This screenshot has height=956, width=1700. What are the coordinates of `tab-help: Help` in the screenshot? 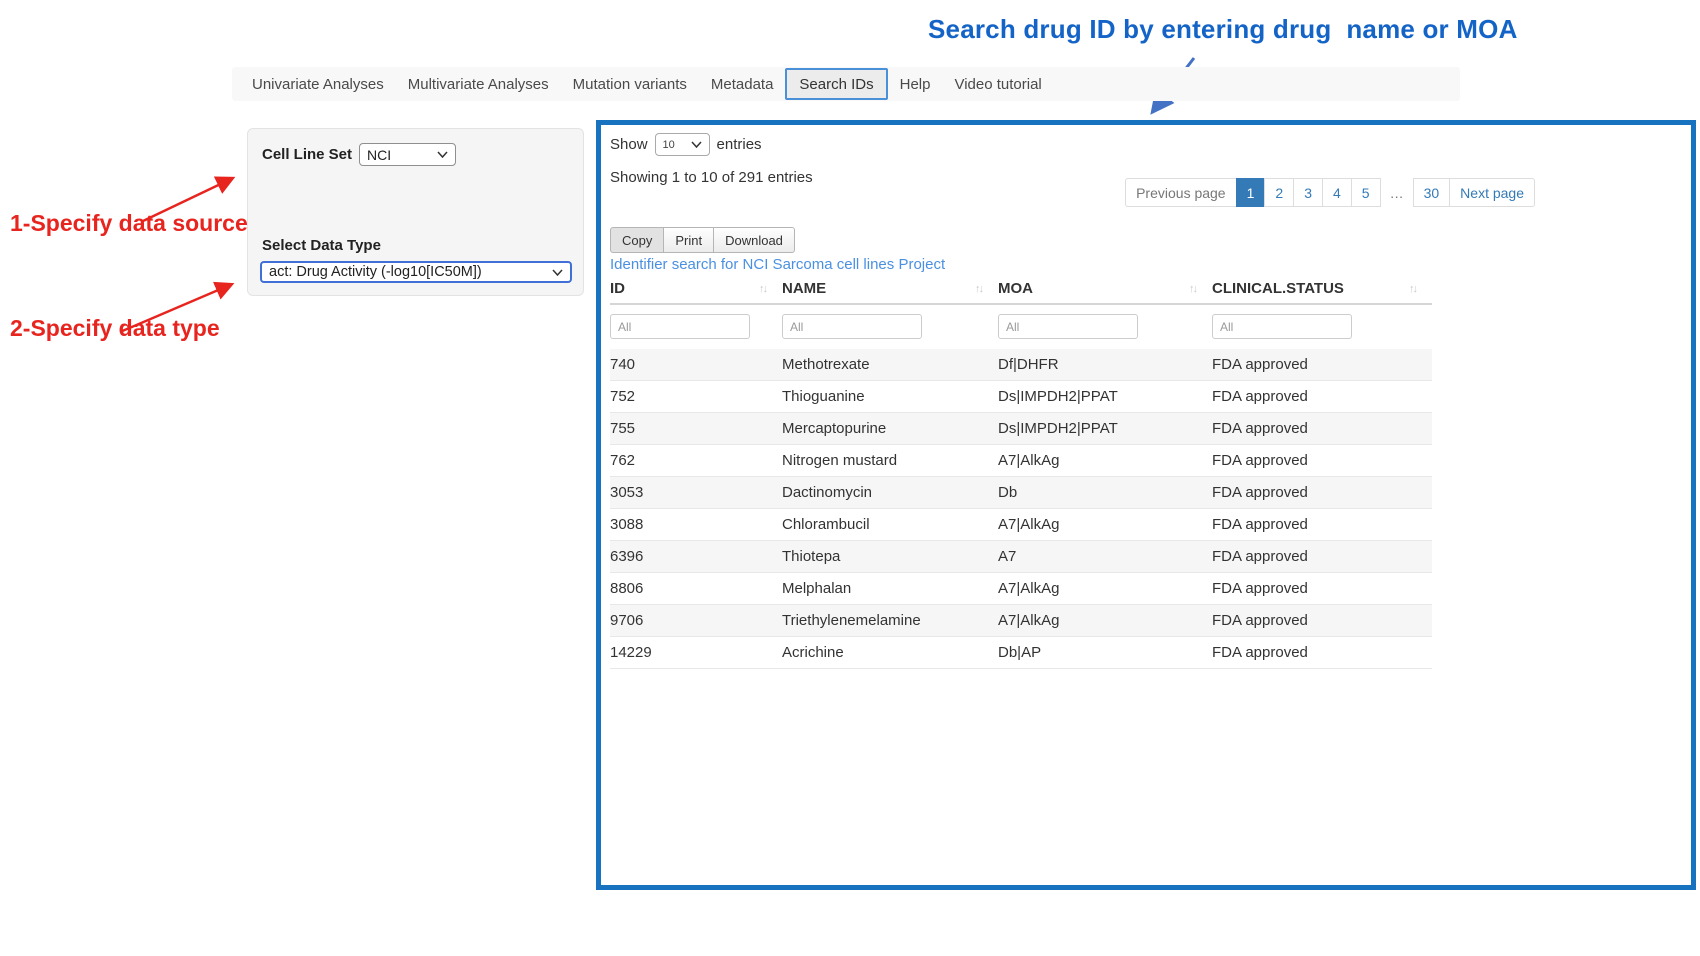 It's located at (915, 84).